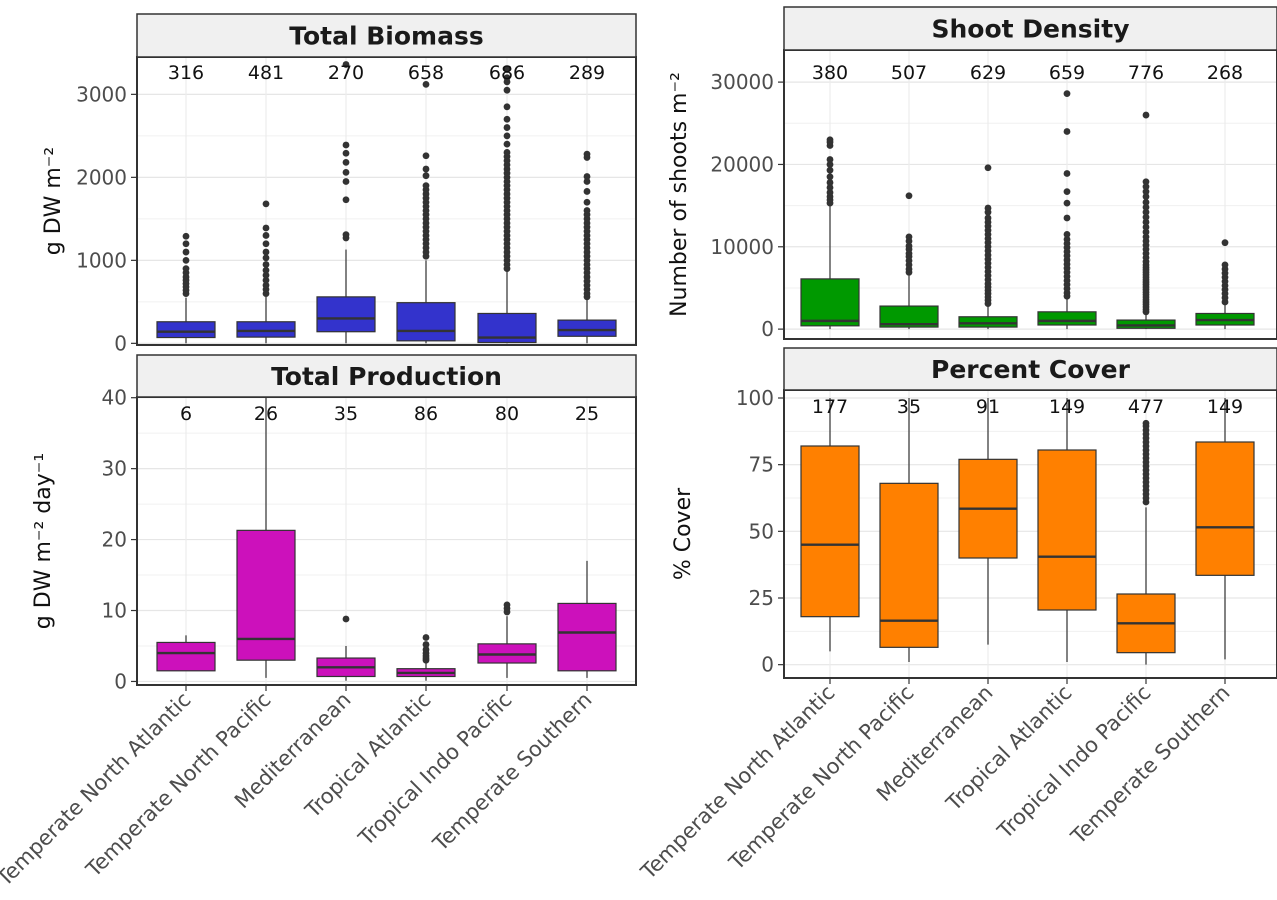 The width and height of the screenshot is (1277, 900). What do you see at coordinates (1030, 534) in the screenshot?
I see `percent-cover-plot-background` at bounding box center [1030, 534].